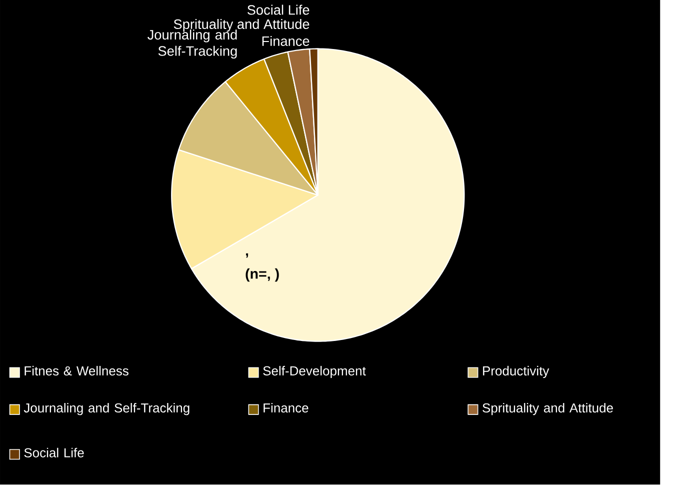  I want to click on text: Journaling and Self-Tracking, so click(192, 44).